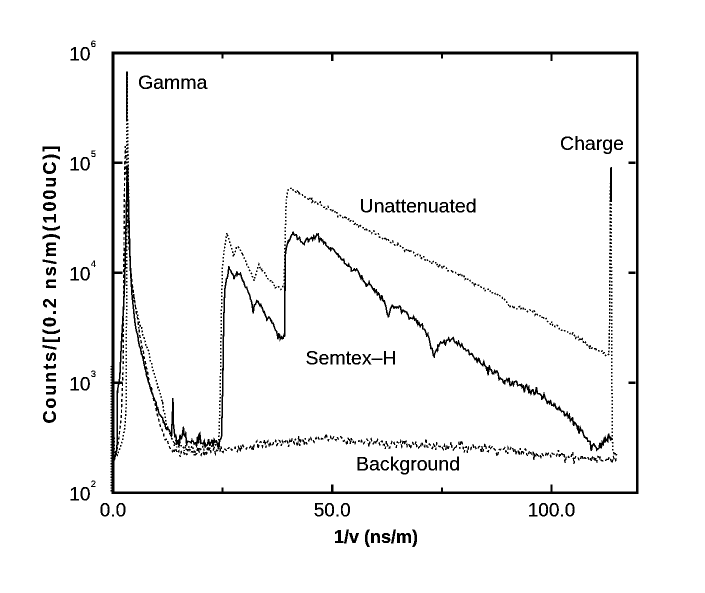 The width and height of the screenshot is (705, 593). Describe the element at coordinates (113, 510) in the screenshot. I see `svg-text: 0.0` at that location.